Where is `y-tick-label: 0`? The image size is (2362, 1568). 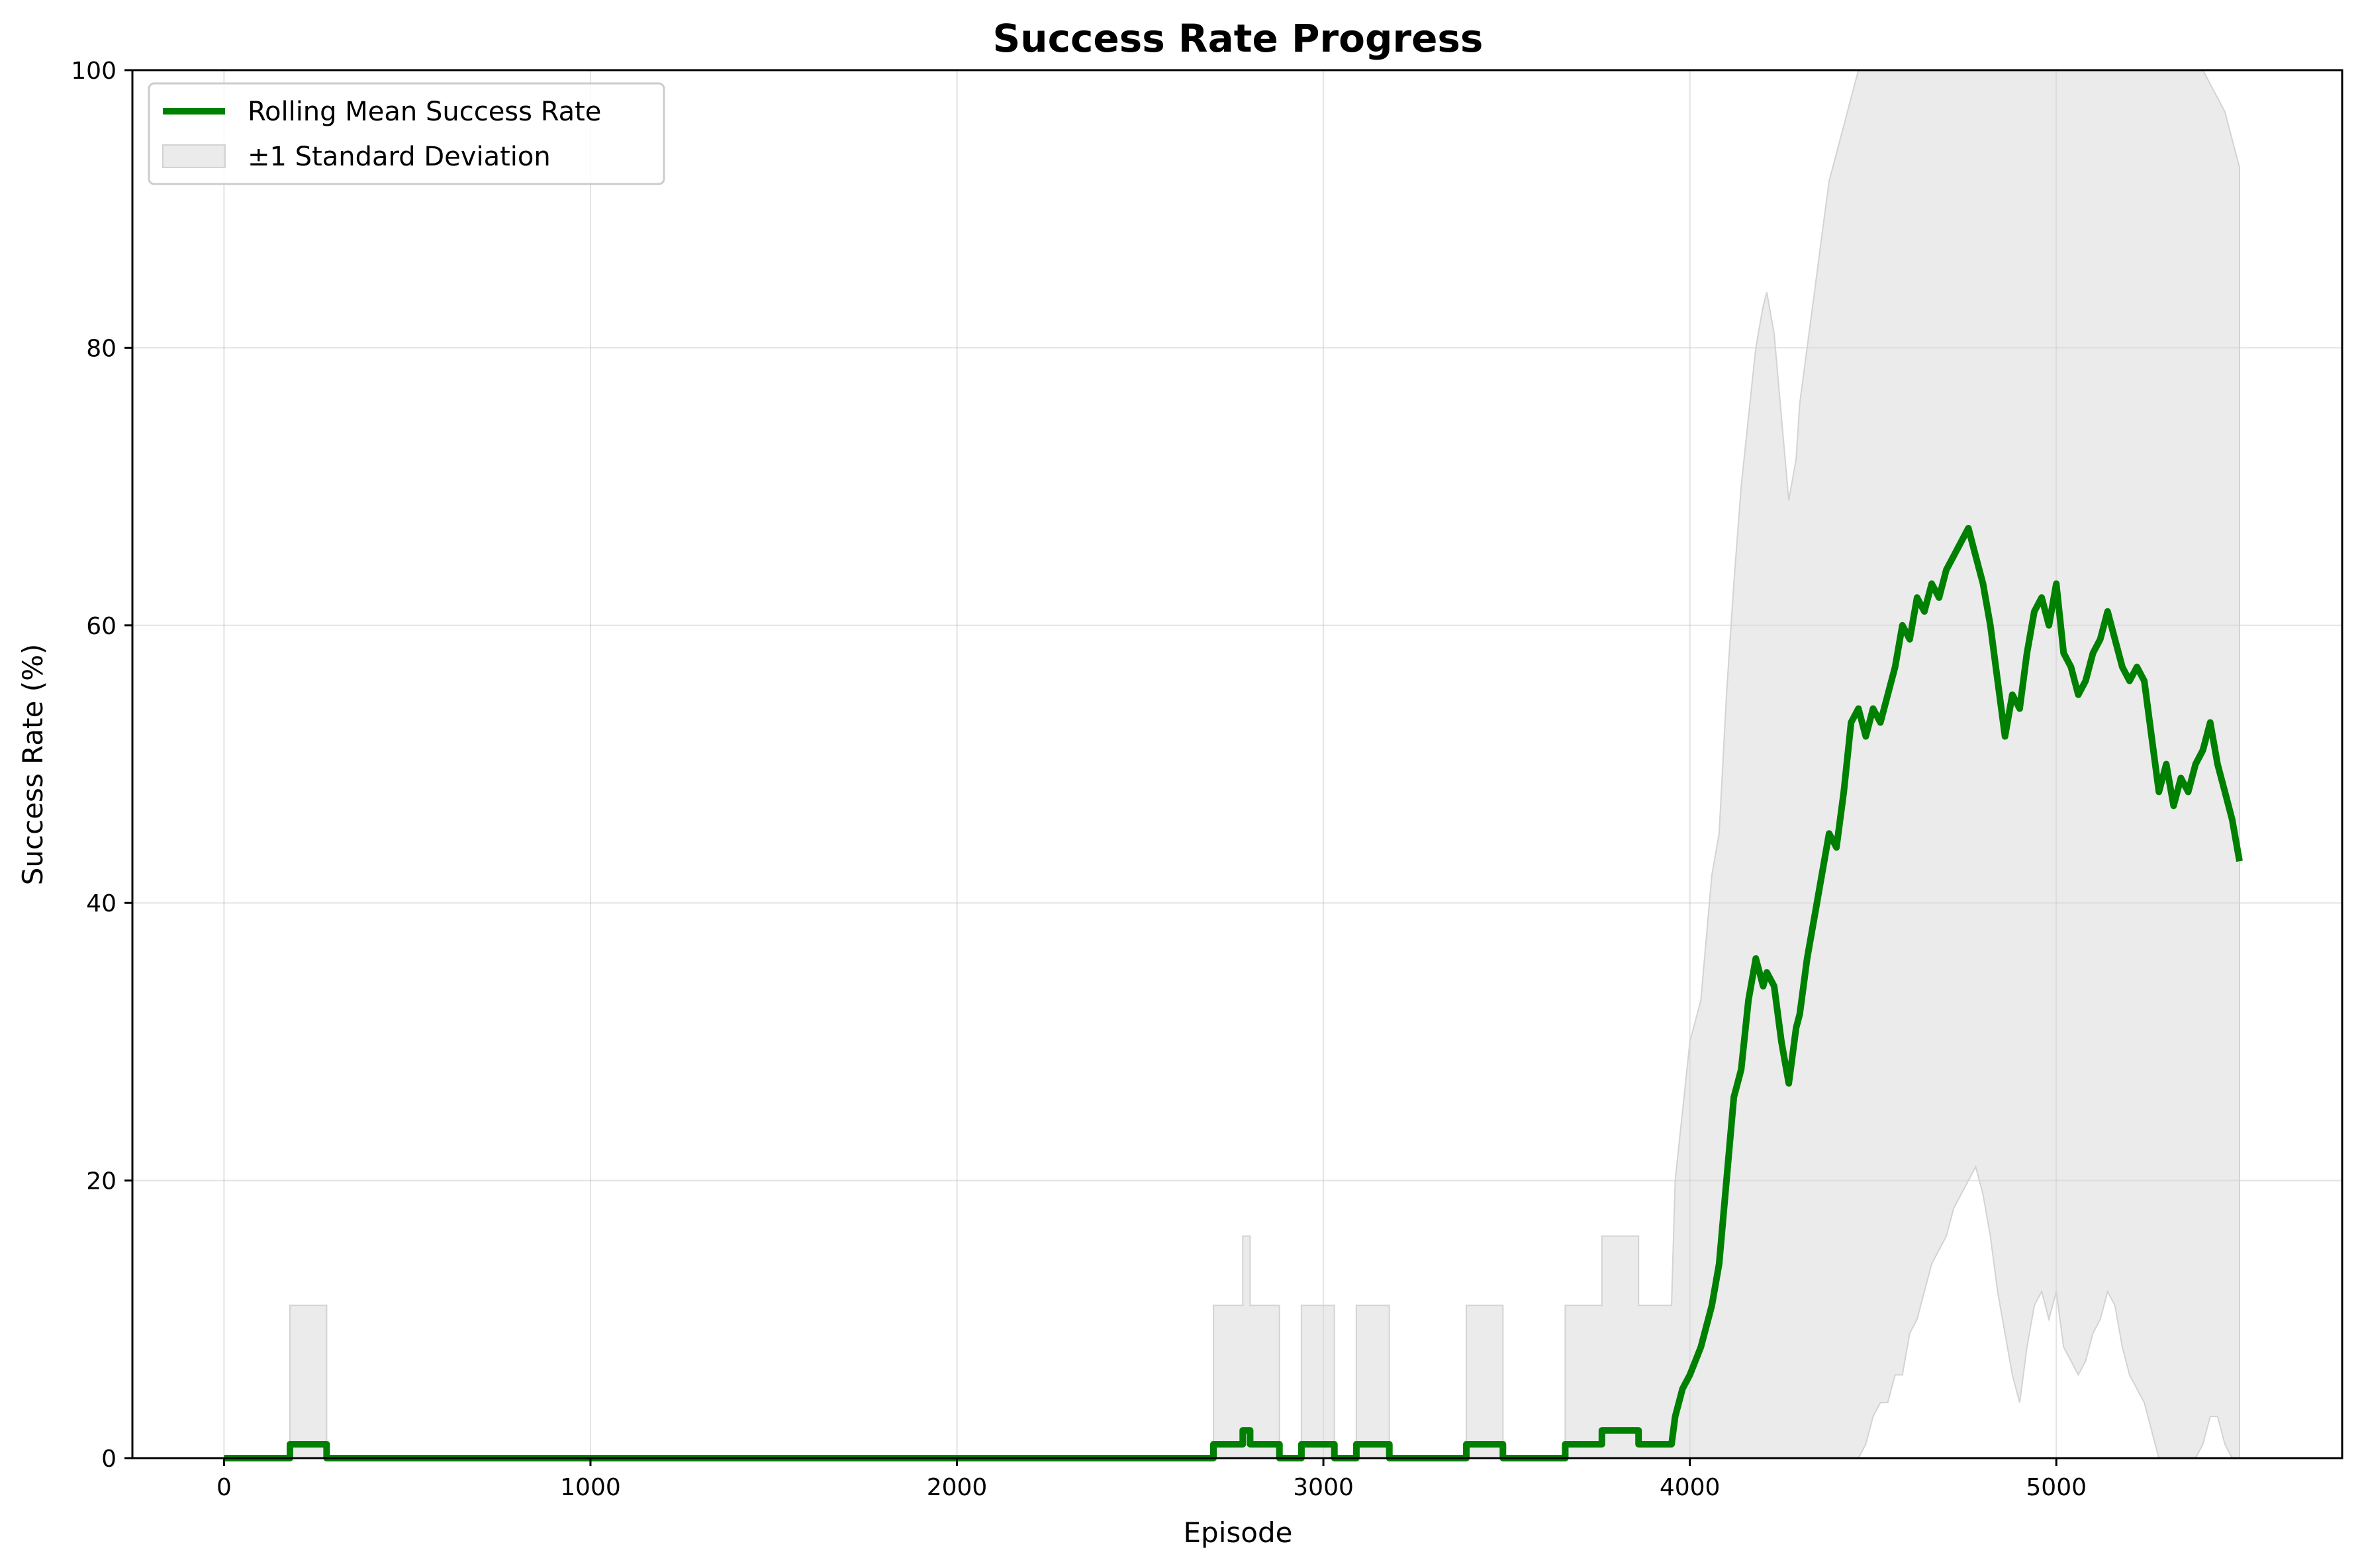 y-tick-label: 0 is located at coordinates (109, 1459).